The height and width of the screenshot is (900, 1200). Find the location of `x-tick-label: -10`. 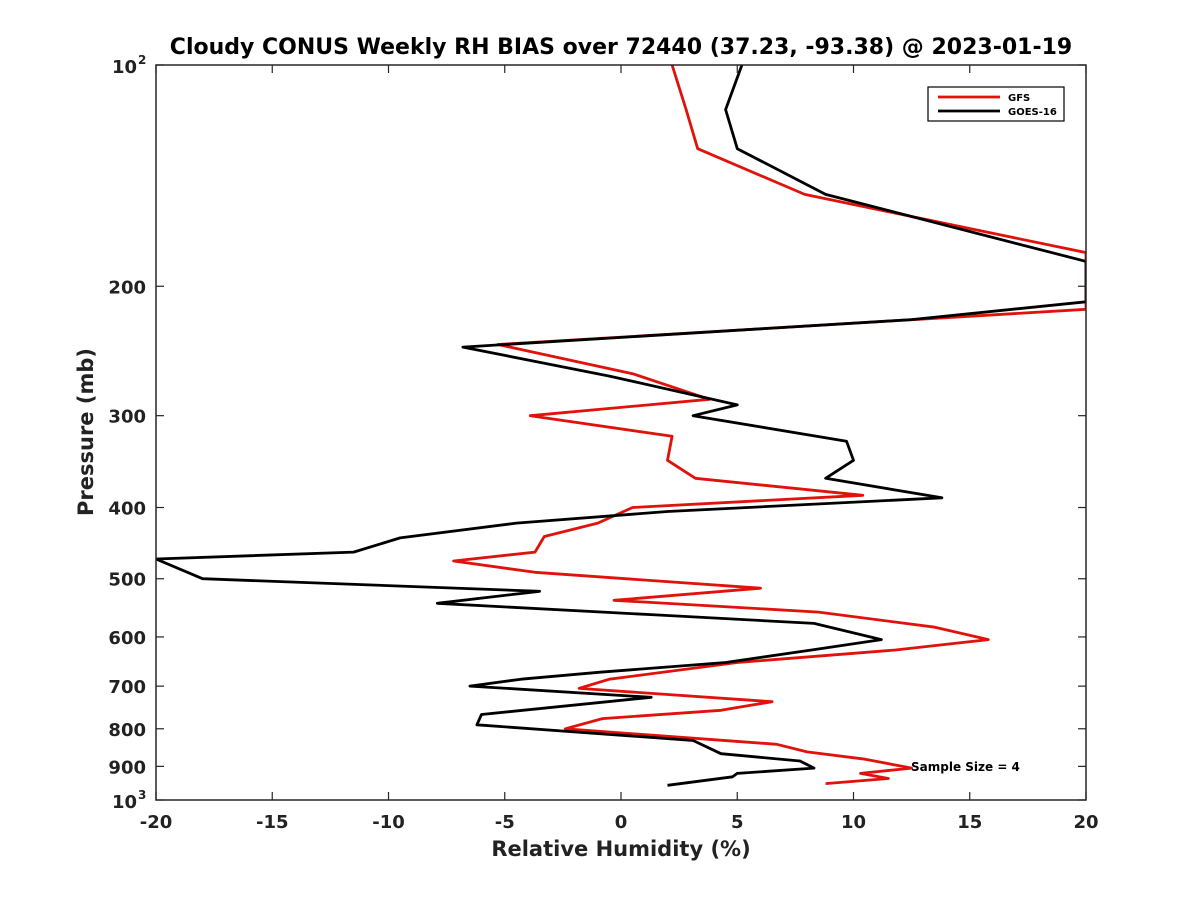

x-tick-label: -10 is located at coordinates (388, 822).